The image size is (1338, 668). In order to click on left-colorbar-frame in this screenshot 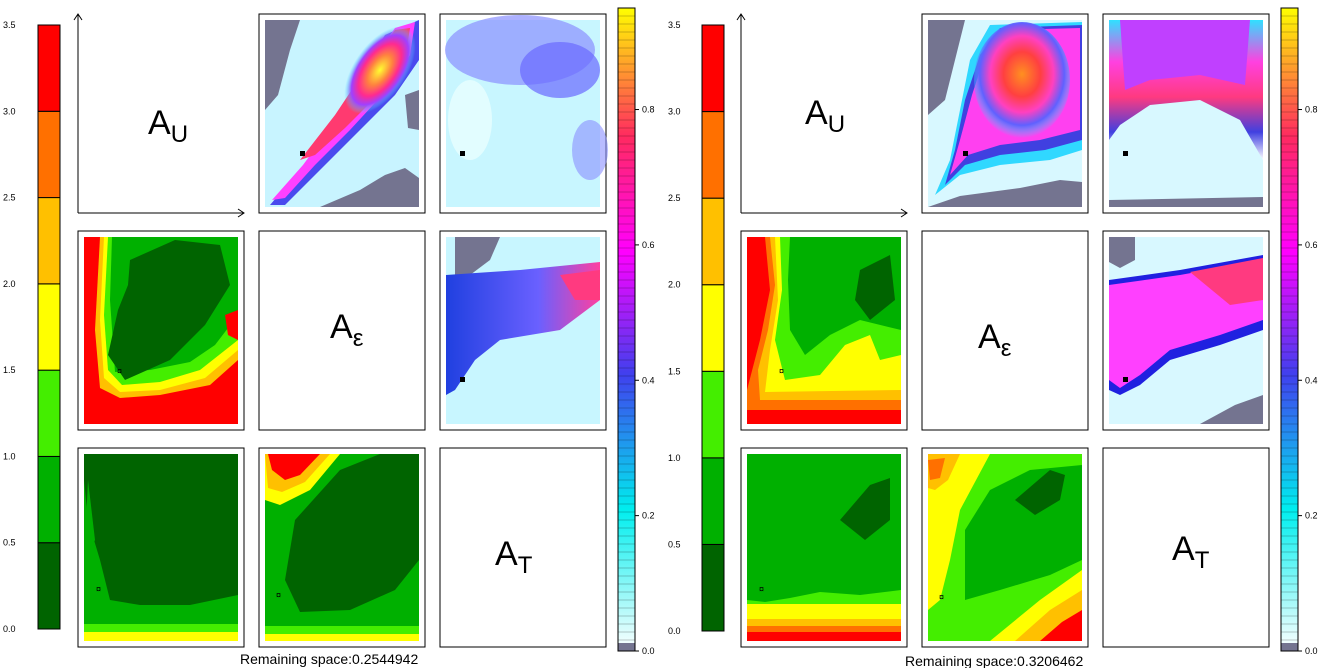, I will do `click(49, 327)`.